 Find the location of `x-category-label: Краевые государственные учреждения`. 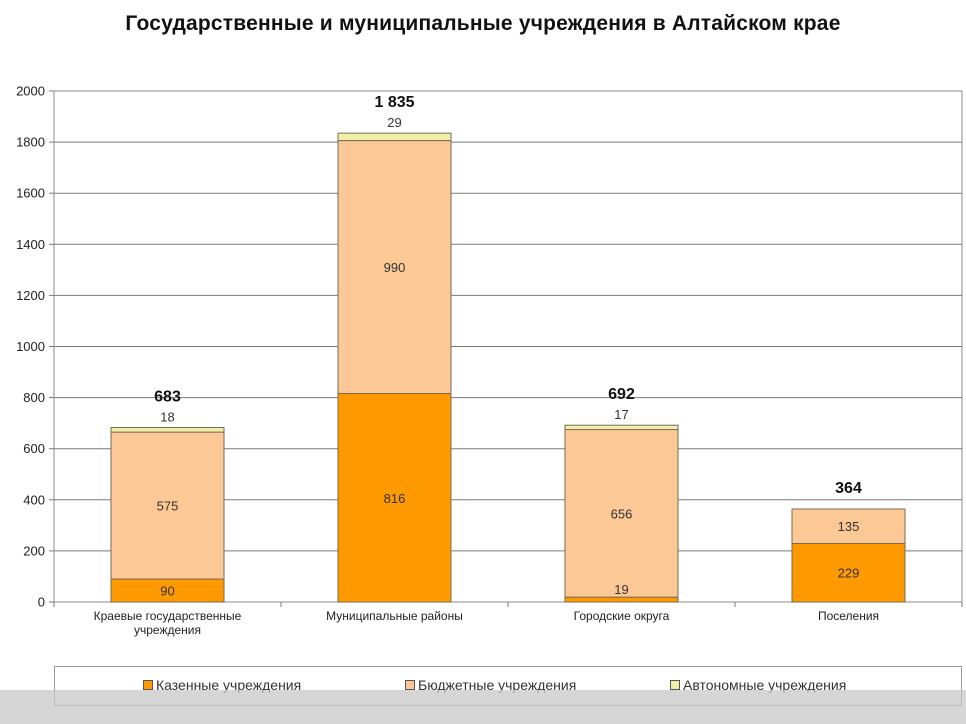

x-category-label: Краевые государственные учреждения is located at coordinates (168, 623).